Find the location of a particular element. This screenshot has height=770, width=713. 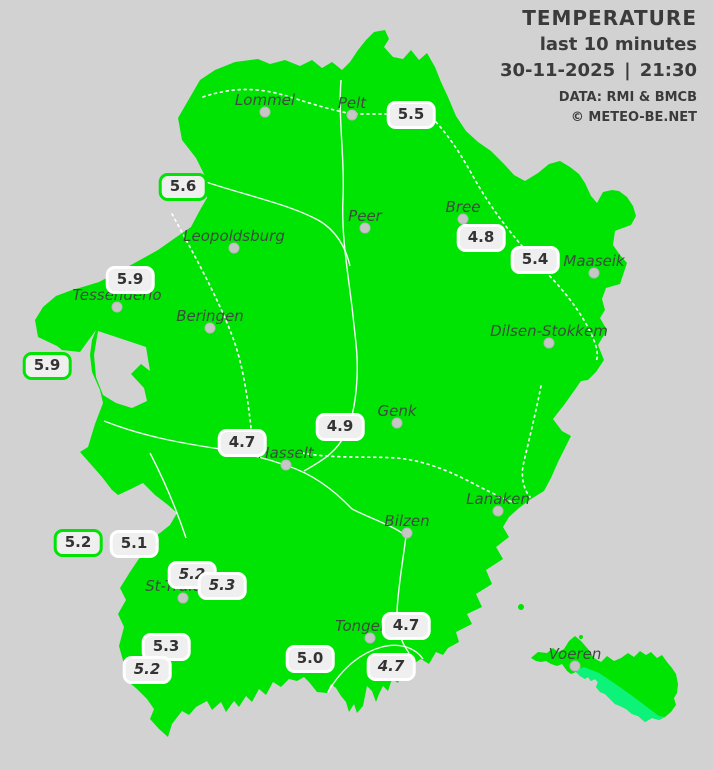

coast-bay-notch is located at coordinates (122, 369).